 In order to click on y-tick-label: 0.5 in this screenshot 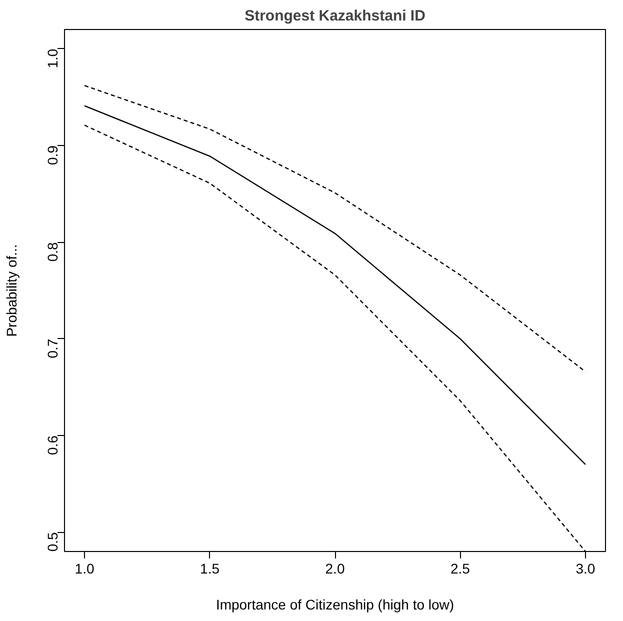, I will do `click(52, 542)`.